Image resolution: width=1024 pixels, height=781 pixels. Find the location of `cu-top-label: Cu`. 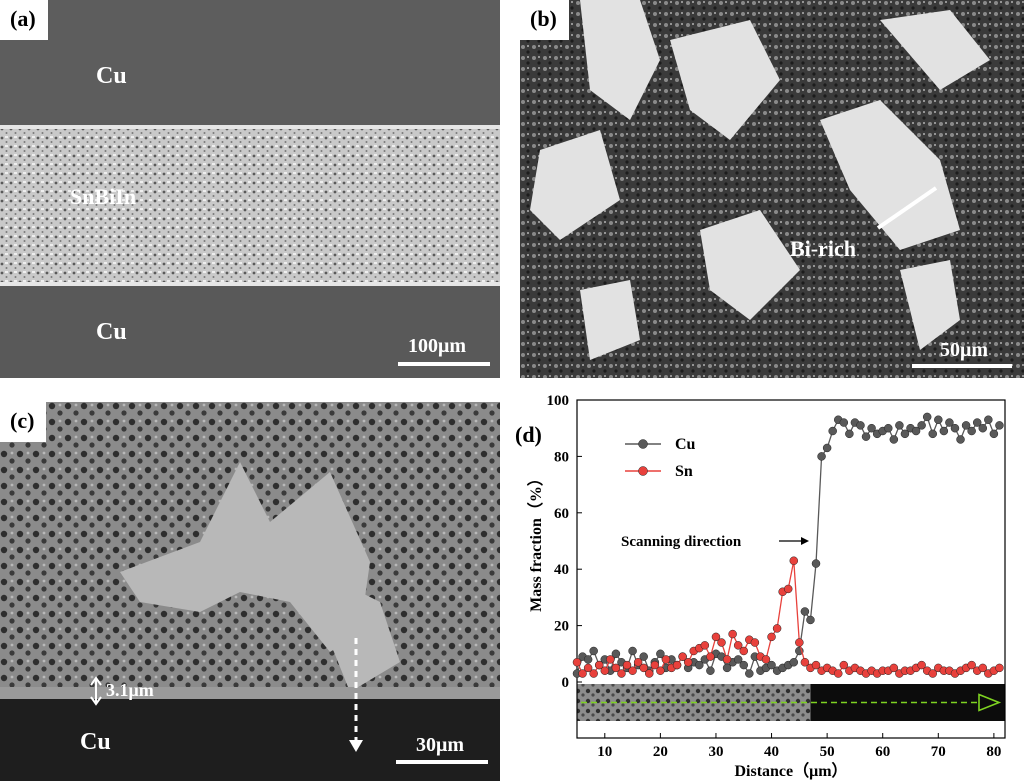

cu-top-label: Cu is located at coordinates (111, 76).